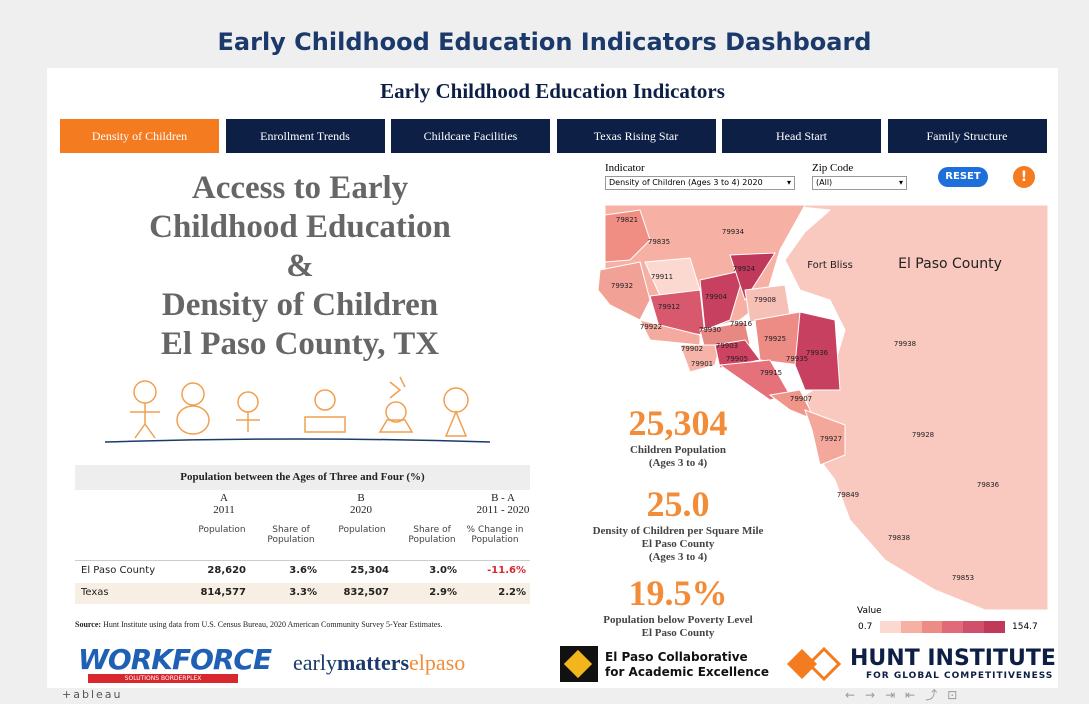 Image resolution: width=1089 pixels, height=704 pixels. I want to click on legend-scale, so click(942, 627).